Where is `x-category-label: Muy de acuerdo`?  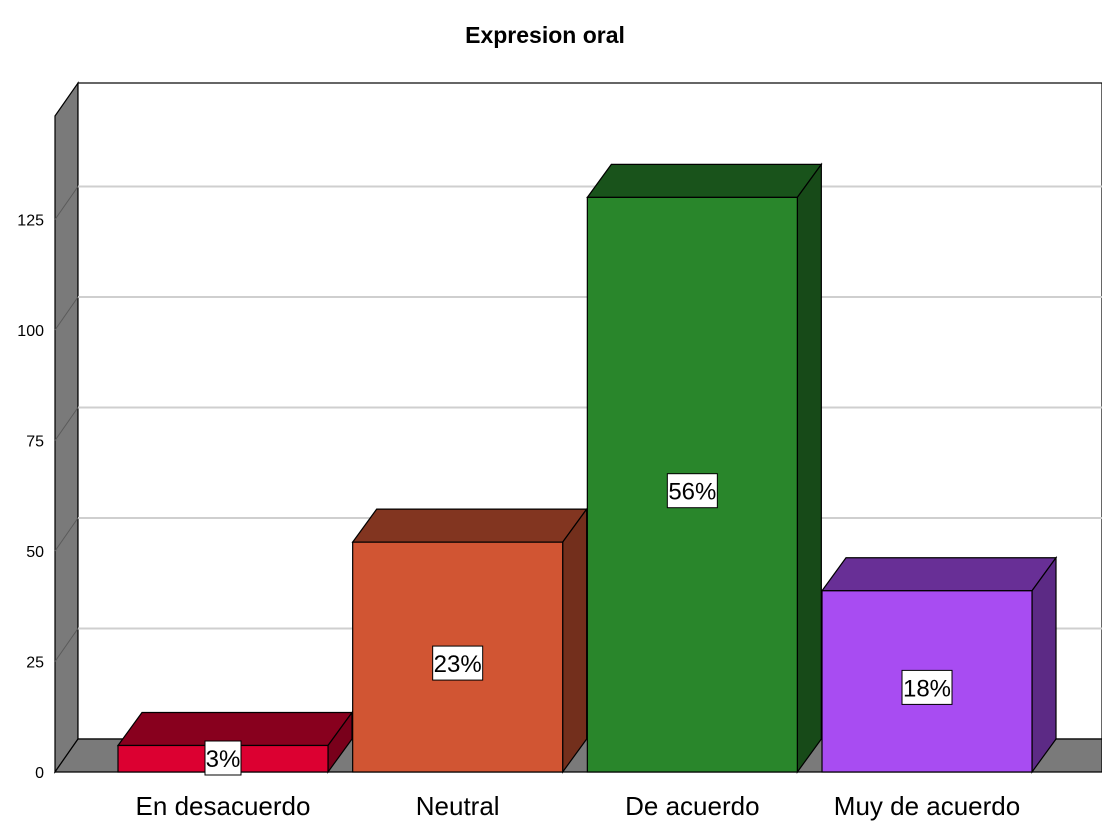
x-category-label: Muy de acuerdo is located at coordinates (927, 806).